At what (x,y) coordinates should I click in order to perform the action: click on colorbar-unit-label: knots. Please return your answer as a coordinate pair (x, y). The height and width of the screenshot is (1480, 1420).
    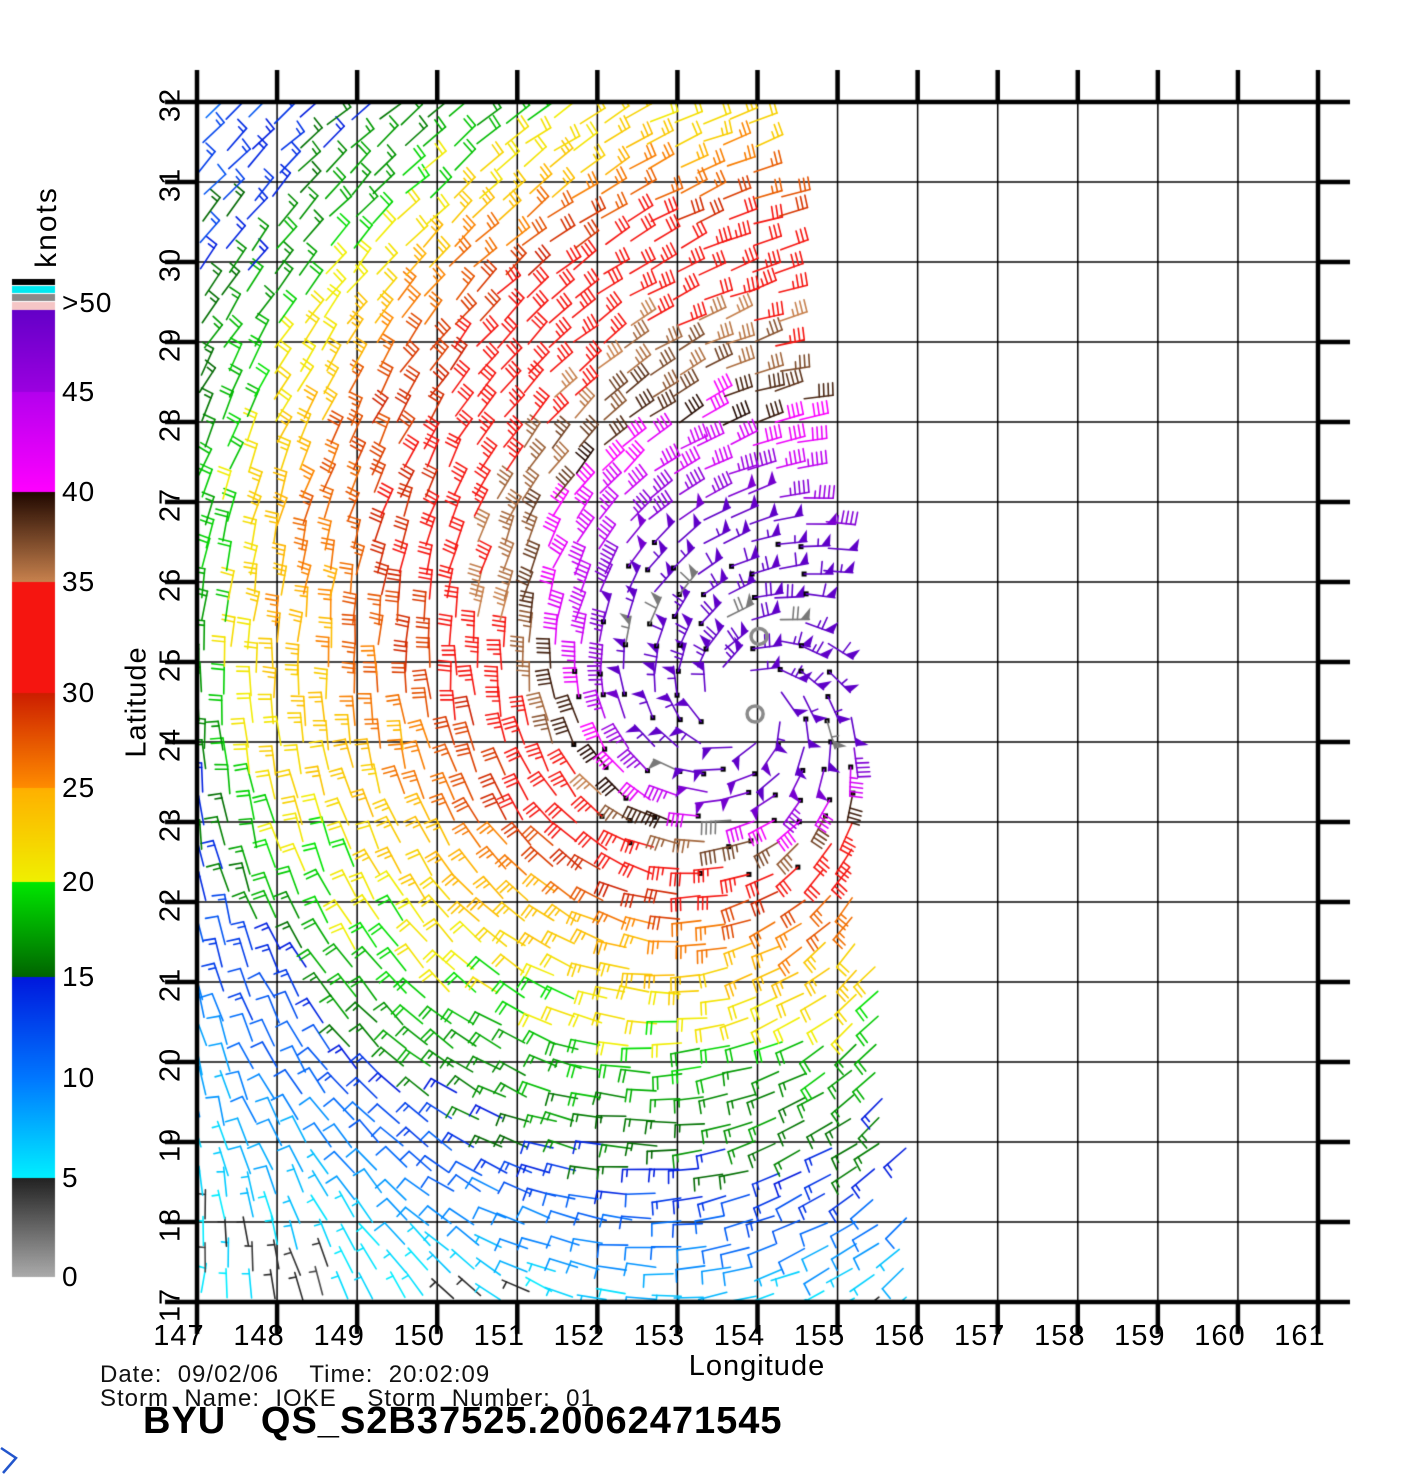
    Looking at the image, I should click on (46, 227).